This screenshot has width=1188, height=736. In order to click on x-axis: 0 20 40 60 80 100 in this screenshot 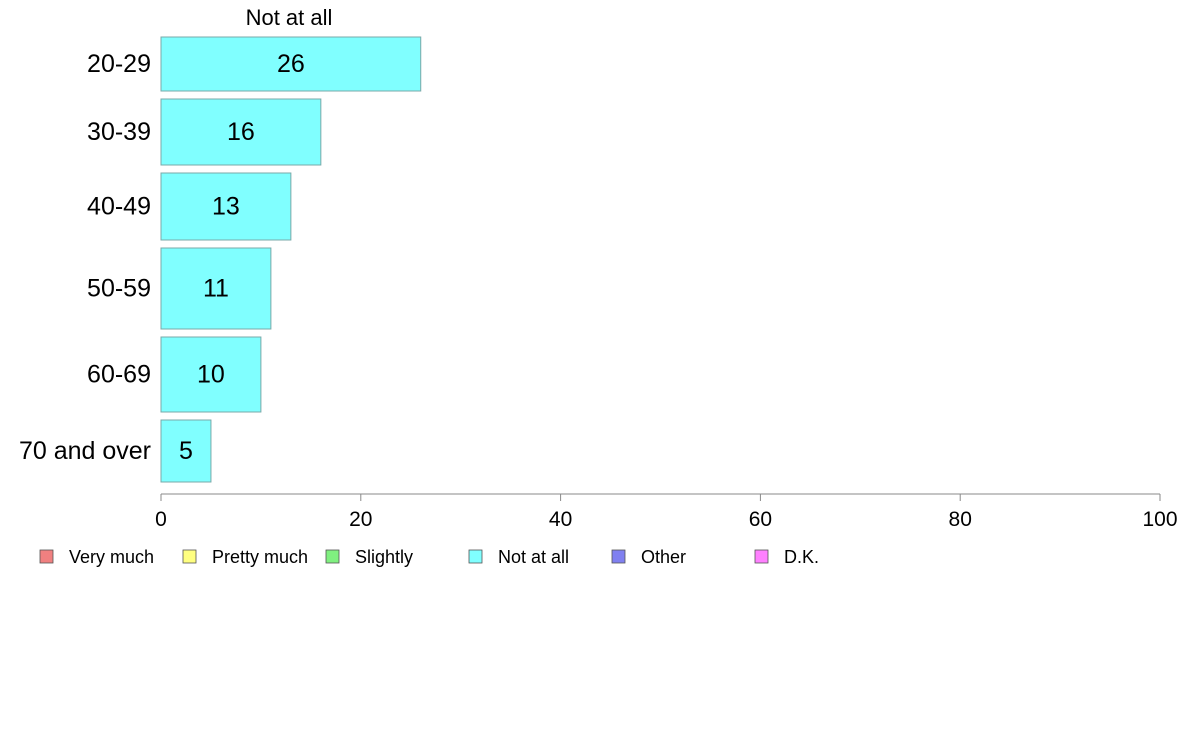, I will do `click(666, 512)`.